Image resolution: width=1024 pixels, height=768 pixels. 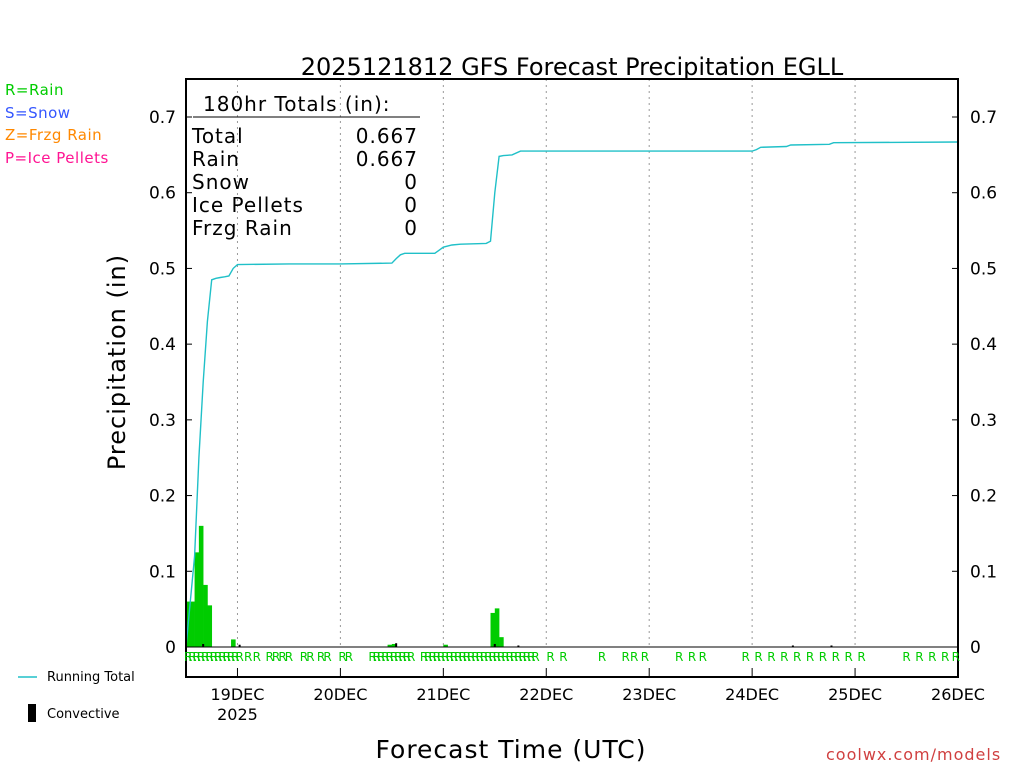 What do you see at coordinates (692, 657) in the screenshot?
I see `ptype-label-69: R` at bounding box center [692, 657].